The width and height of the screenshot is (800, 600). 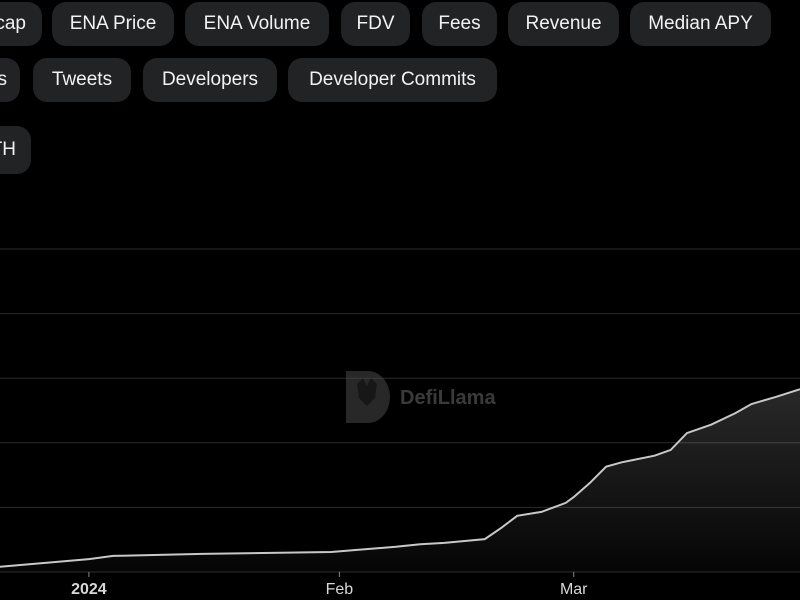 What do you see at coordinates (700, 24) in the screenshot?
I see `tab-button: Median APY` at bounding box center [700, 24].